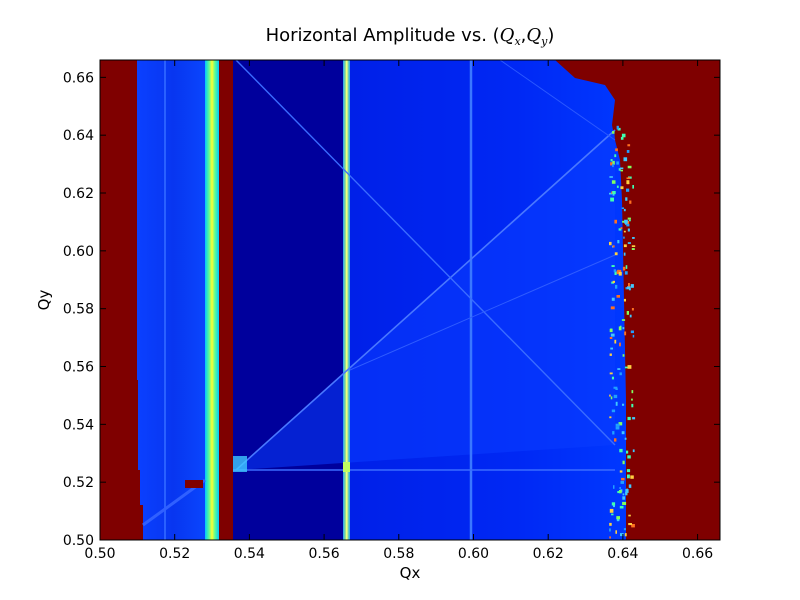  I want to click on y-tick-label: 0.62, so click(78, 194).